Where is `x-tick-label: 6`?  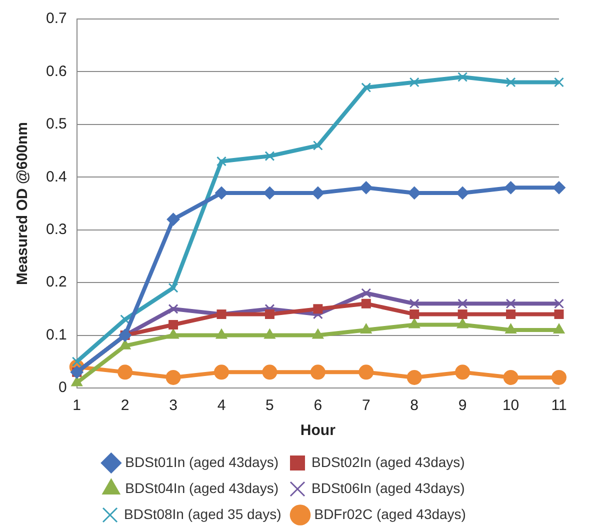
x-tick-label: 6 is located at coordinates (318, 405).